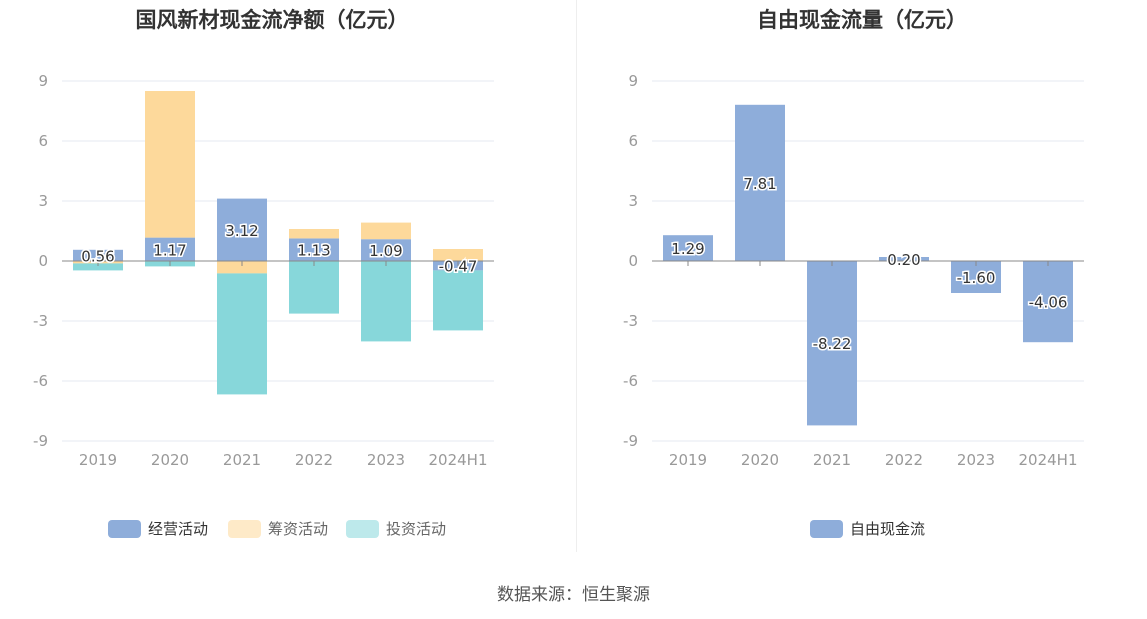 The width and height of the screenshot is (1147, 619). I want to click on chart2-y-tick-label: -9, so click(630, 441).